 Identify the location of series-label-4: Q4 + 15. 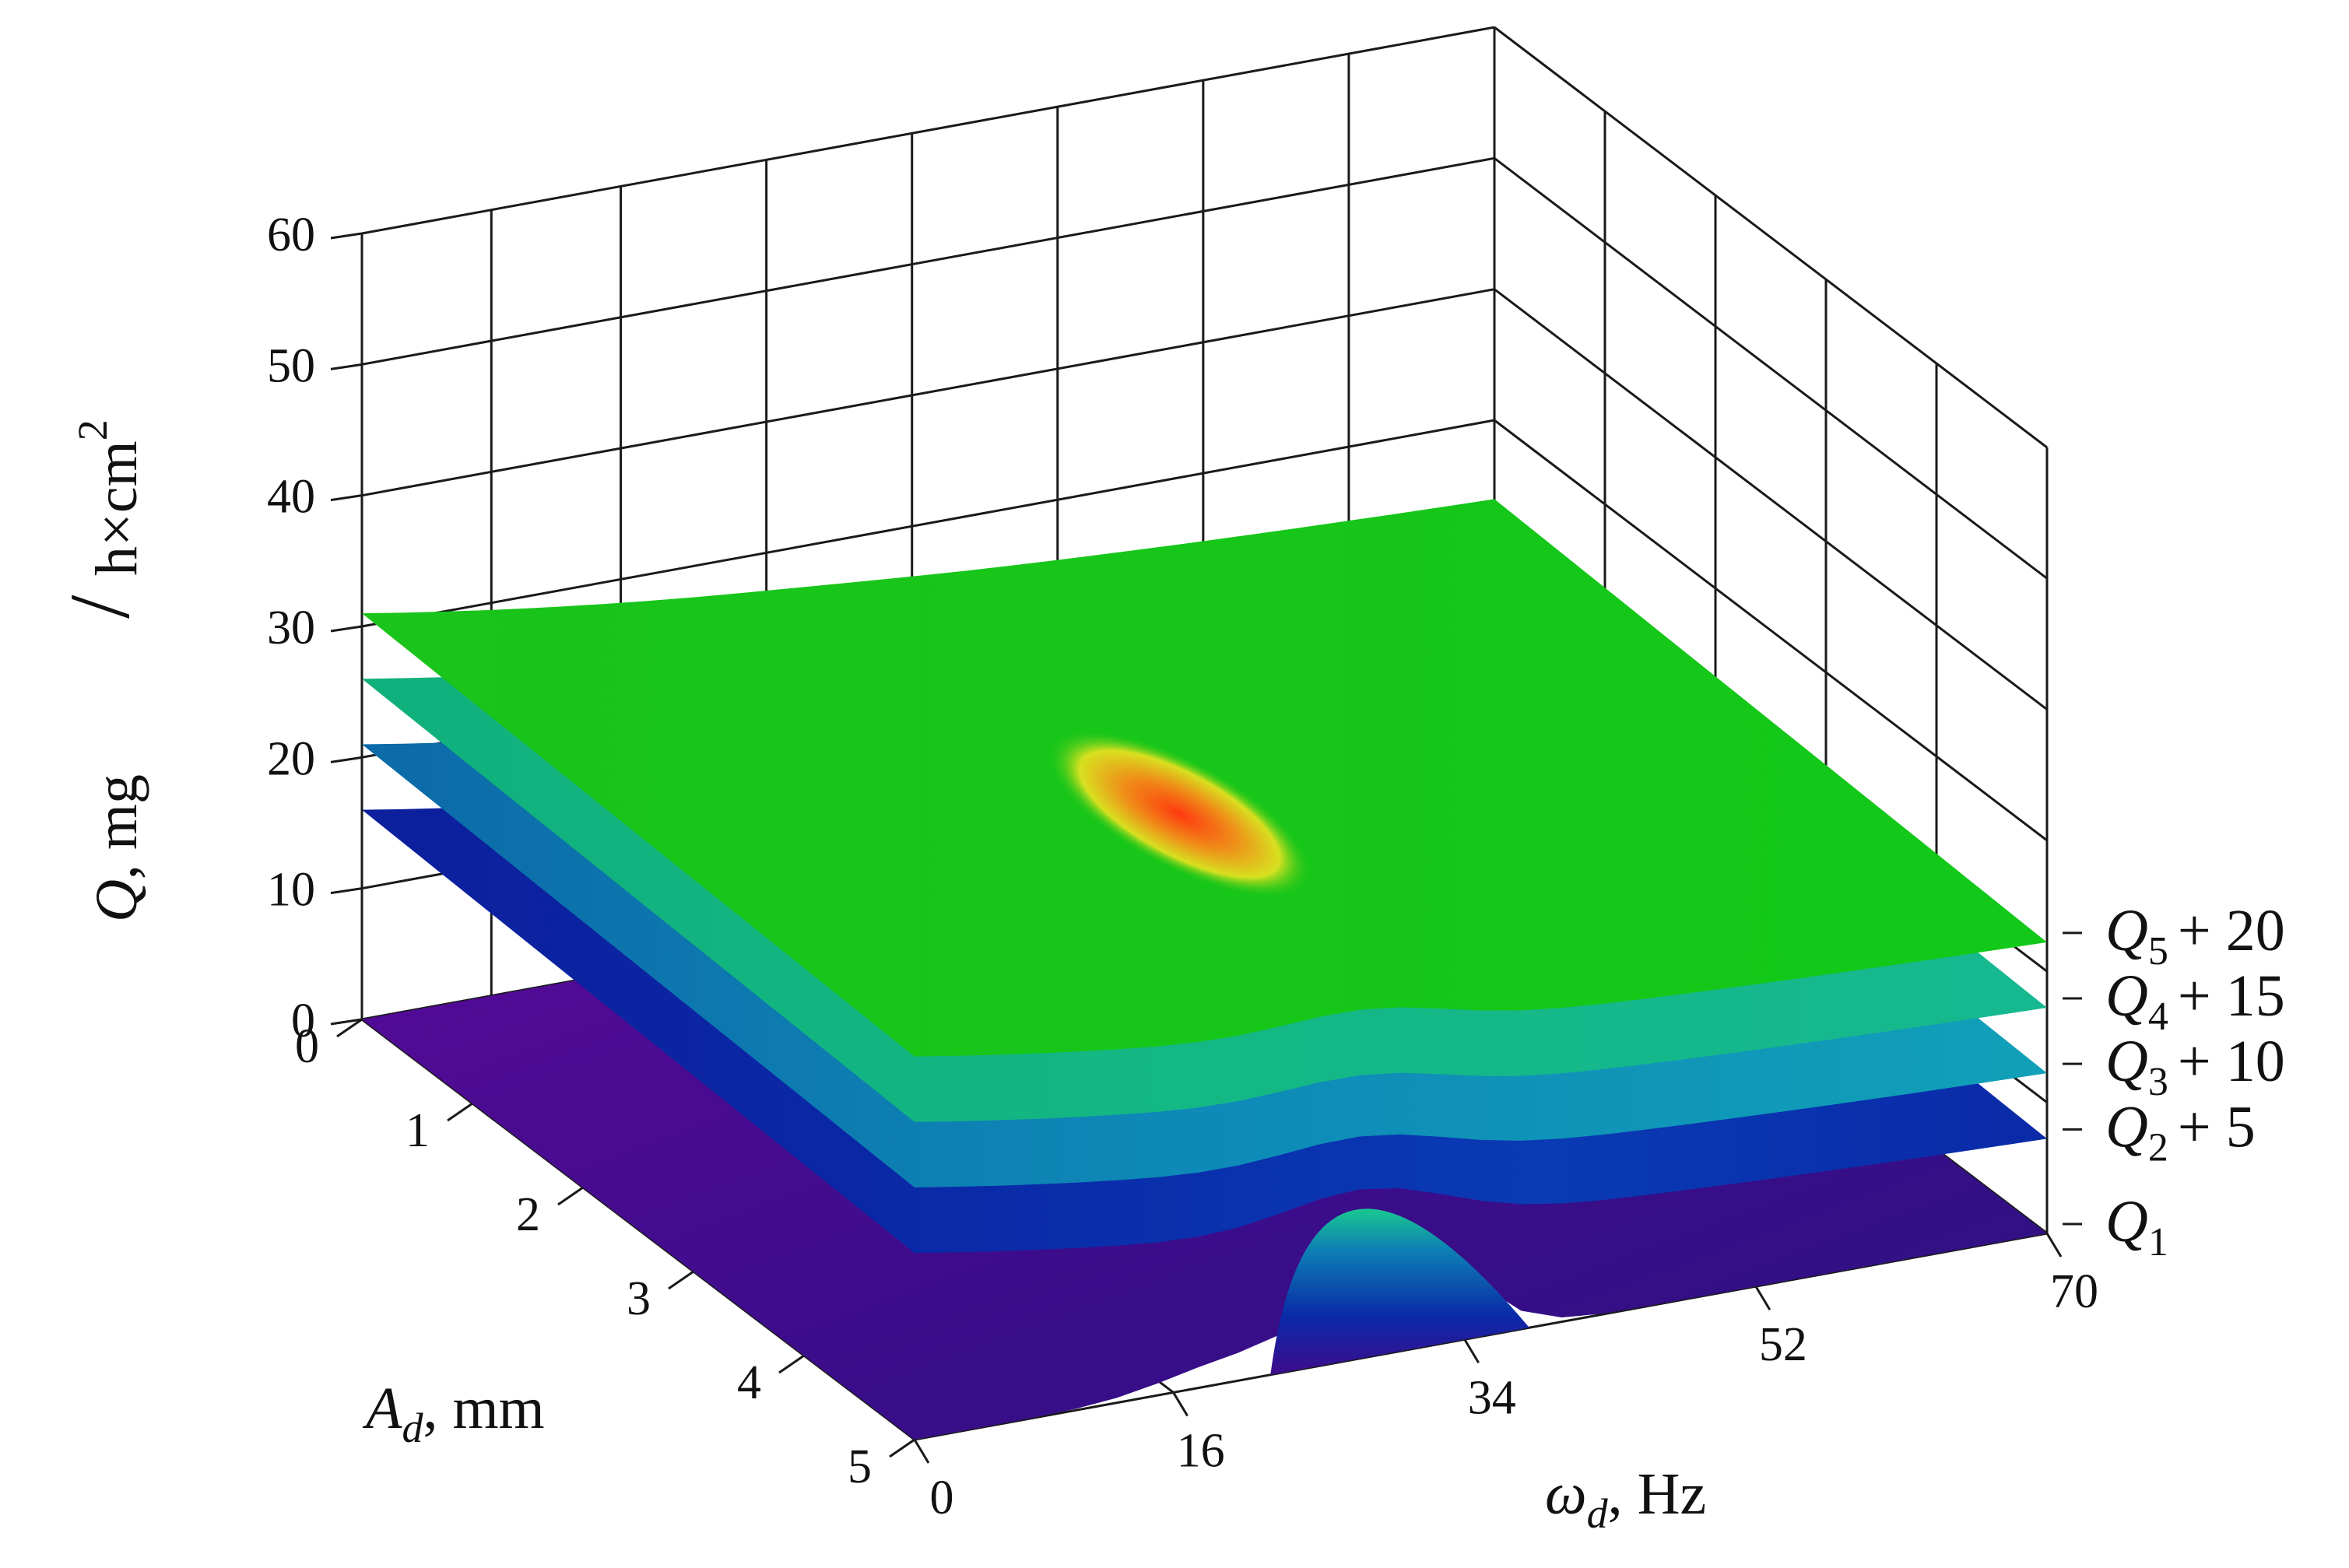
(2195, 1001).